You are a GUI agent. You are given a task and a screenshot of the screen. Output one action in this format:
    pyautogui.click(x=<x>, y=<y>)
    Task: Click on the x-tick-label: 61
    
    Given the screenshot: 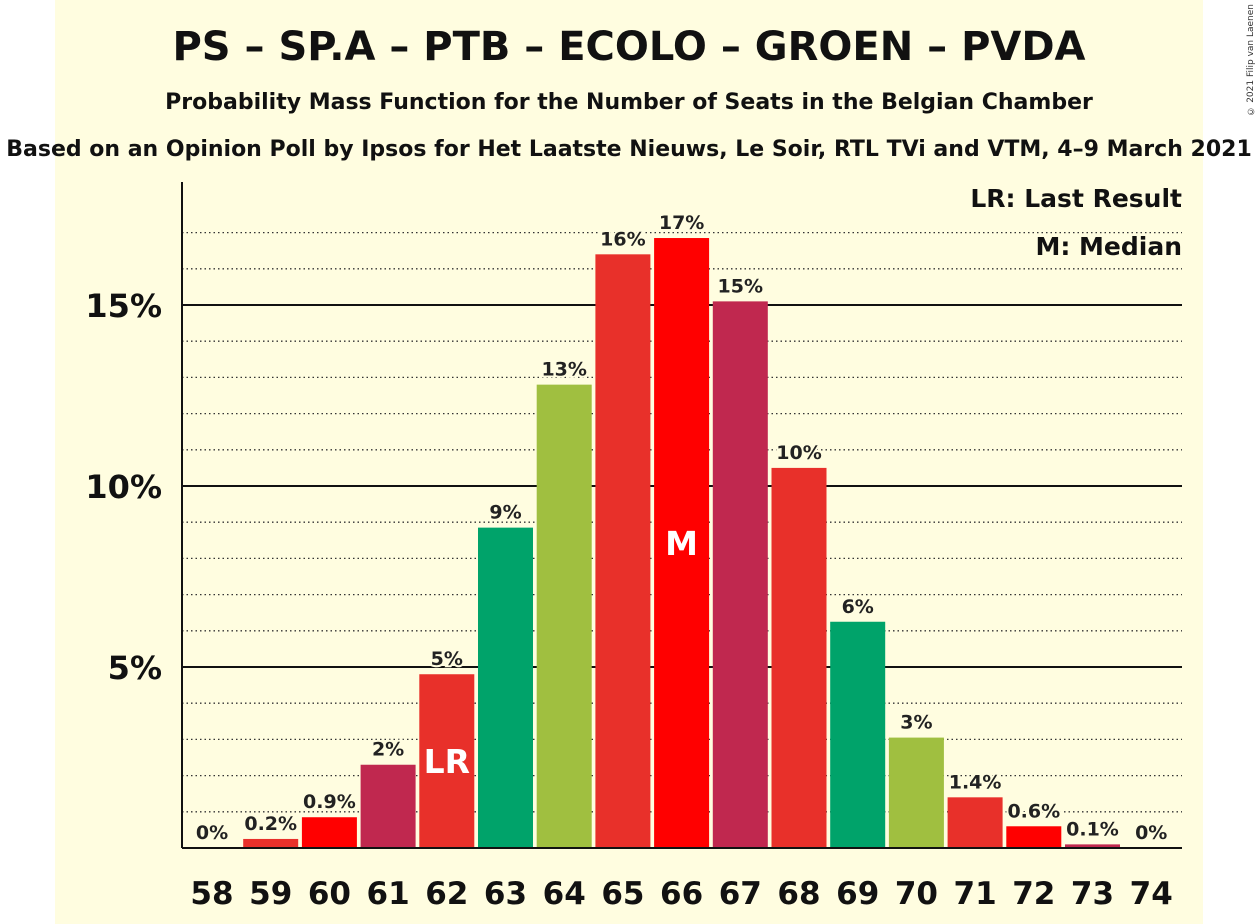 What is the action you would take?
    pyautogui.click(x=388, y=894)
    